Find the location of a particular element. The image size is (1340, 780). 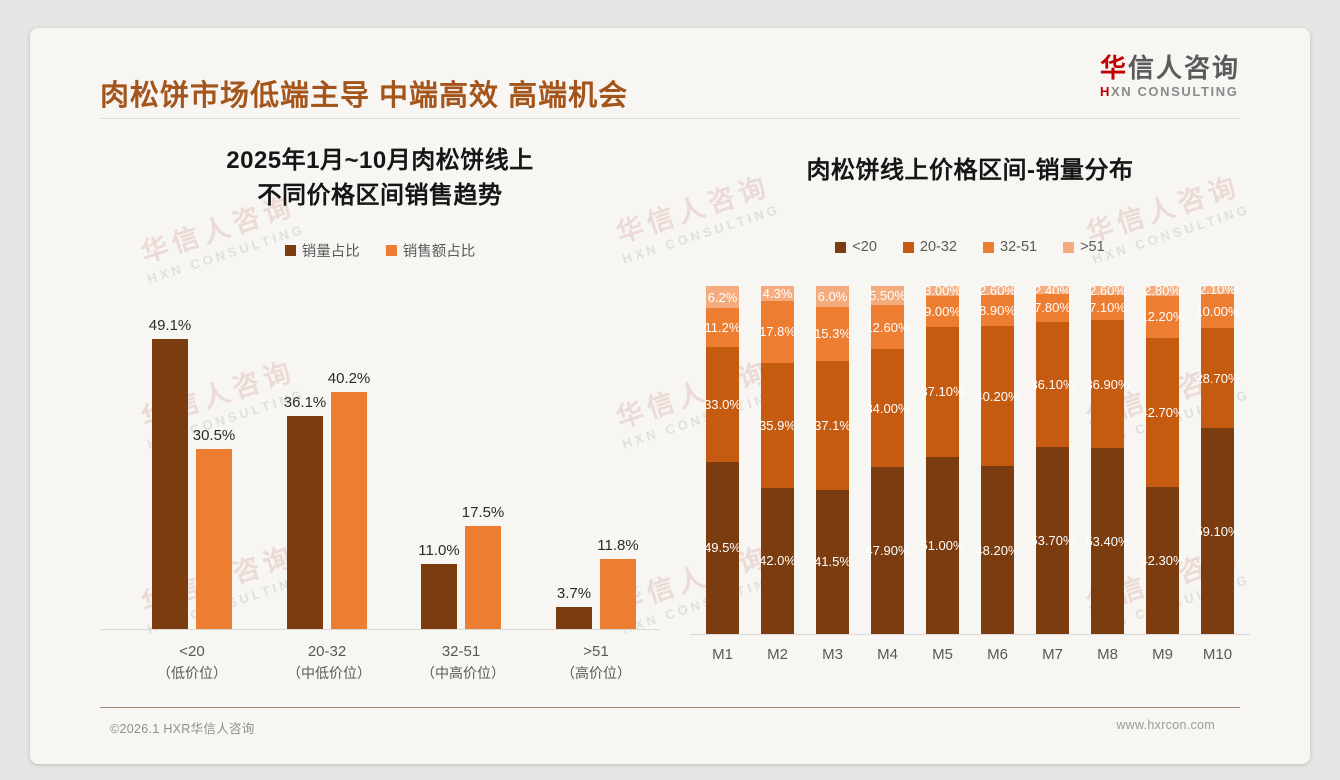

stack-segment-20-32: 37.10% is located at coordinates (942, 392).